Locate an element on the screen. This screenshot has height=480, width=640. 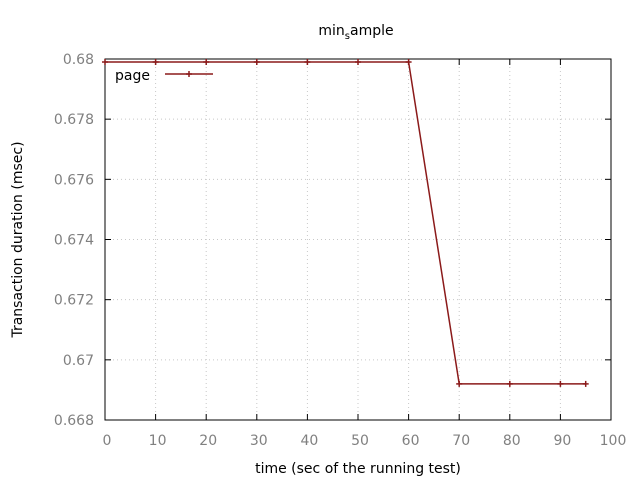
legend-label-page: page is located at coordinates (132, 76).